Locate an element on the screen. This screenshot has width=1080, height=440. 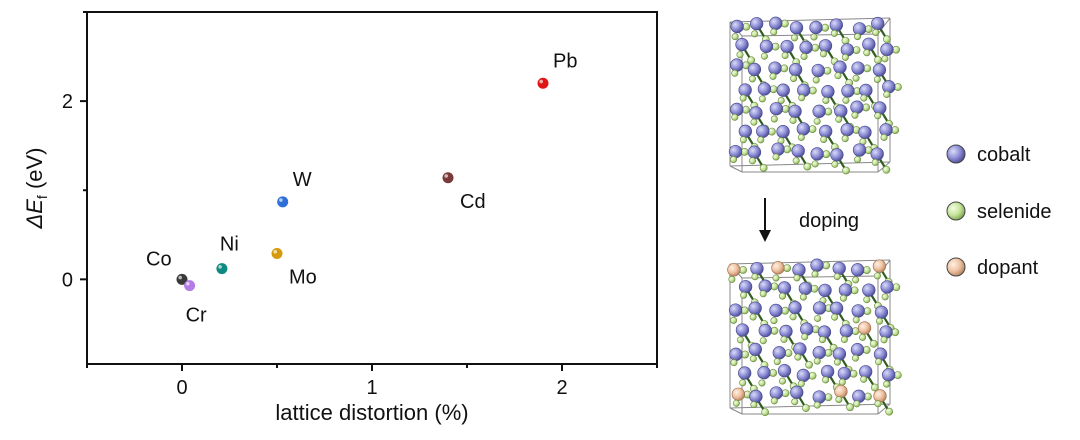
data-point-pb: Pb is located at coordinates (557, 69).